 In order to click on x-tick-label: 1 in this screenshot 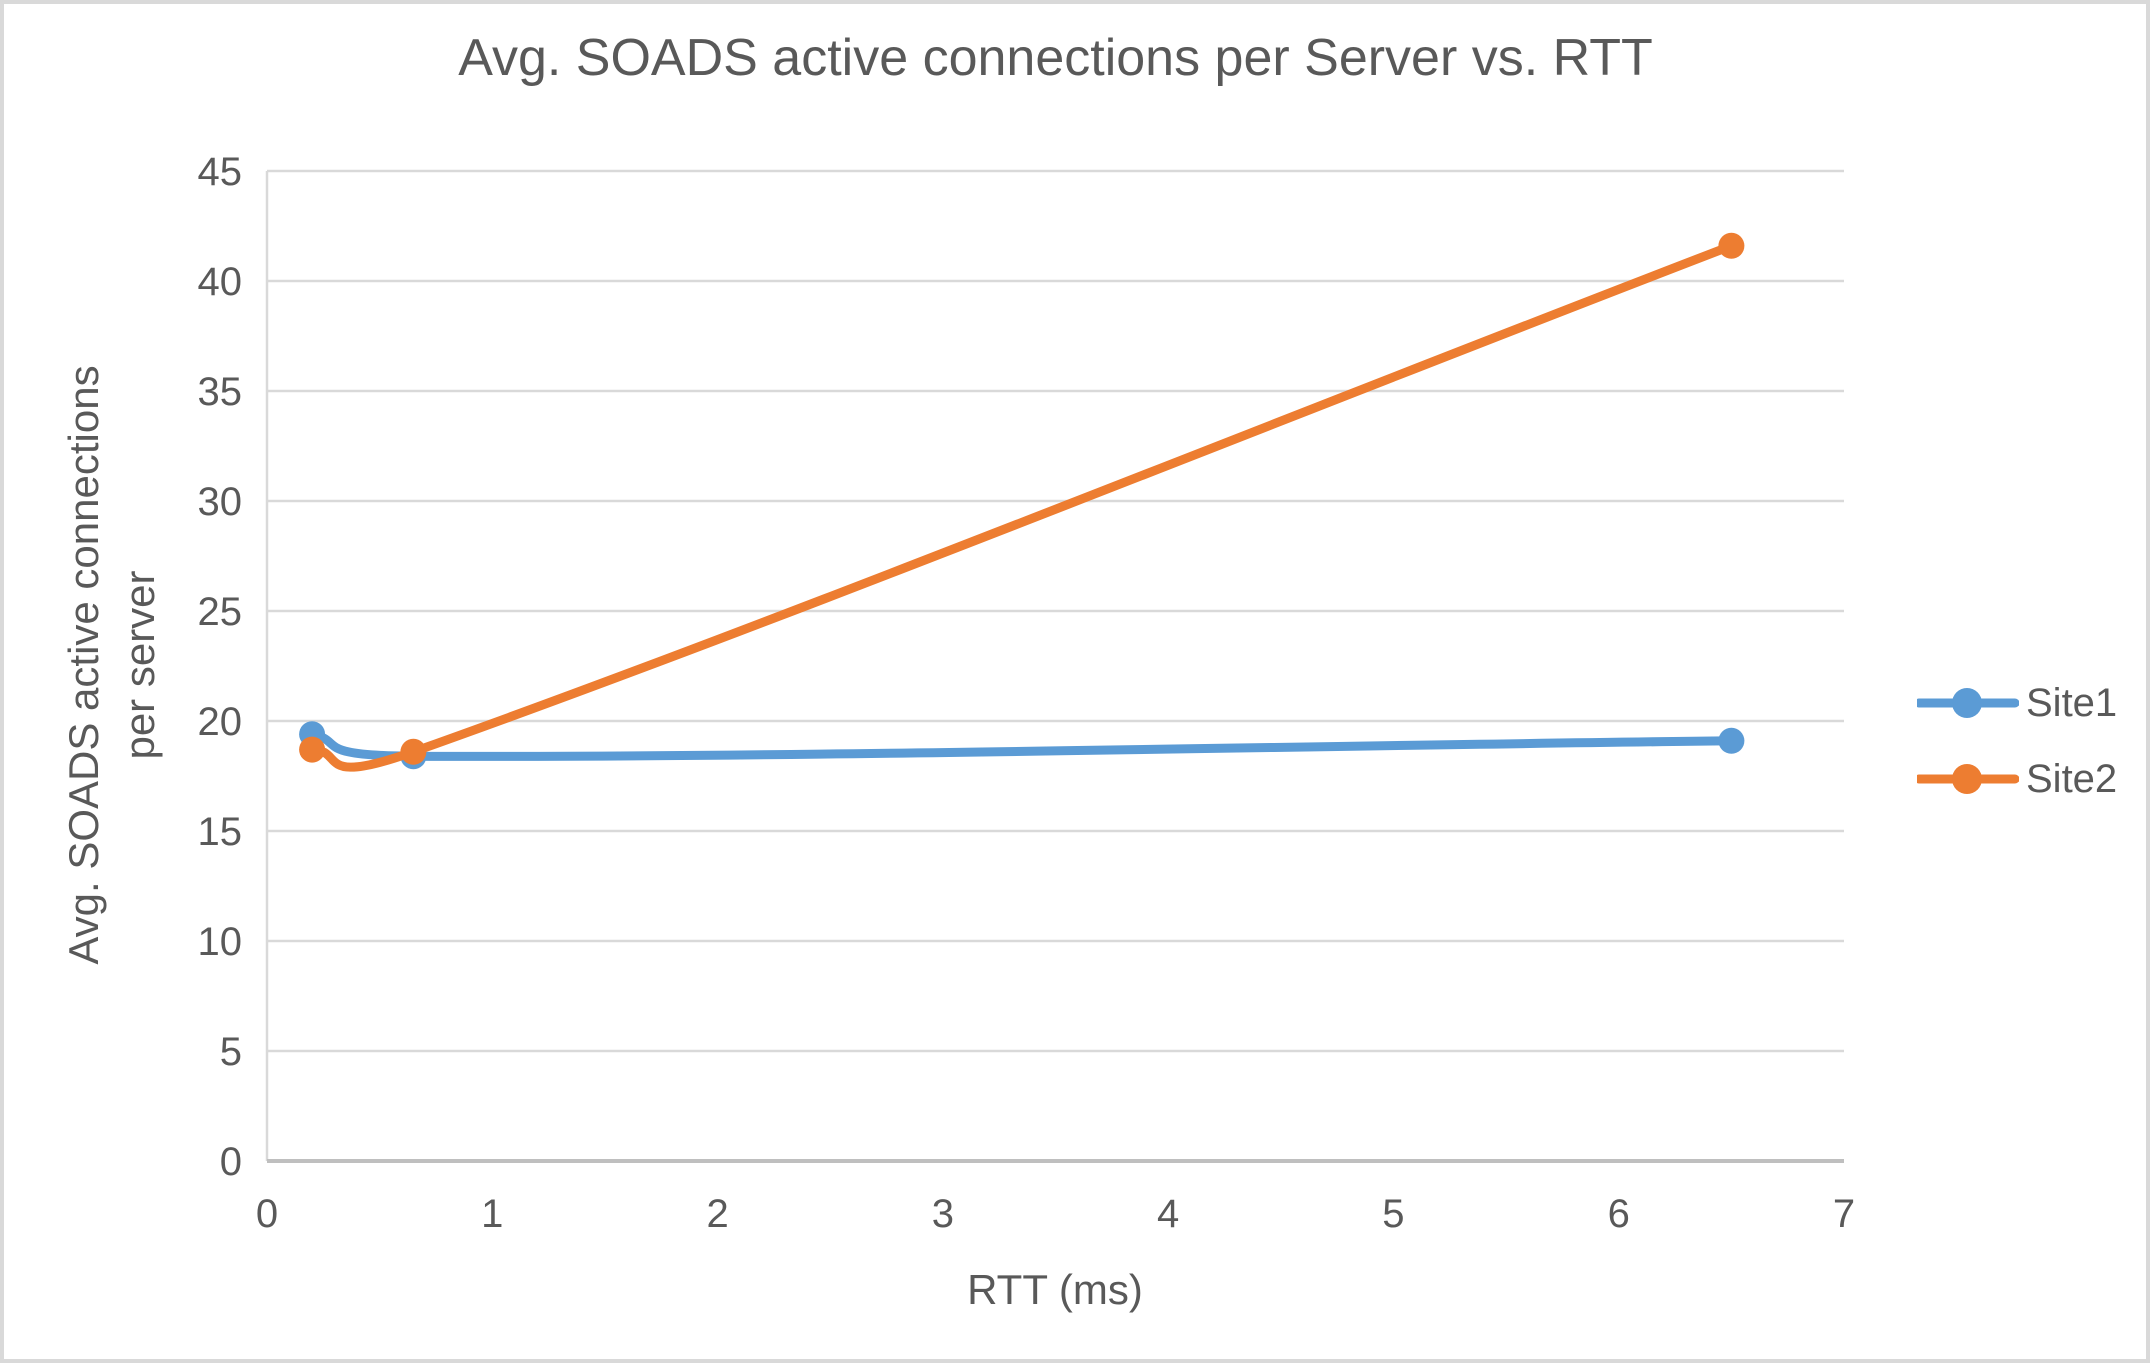, I will do `click(492, 1214)`.